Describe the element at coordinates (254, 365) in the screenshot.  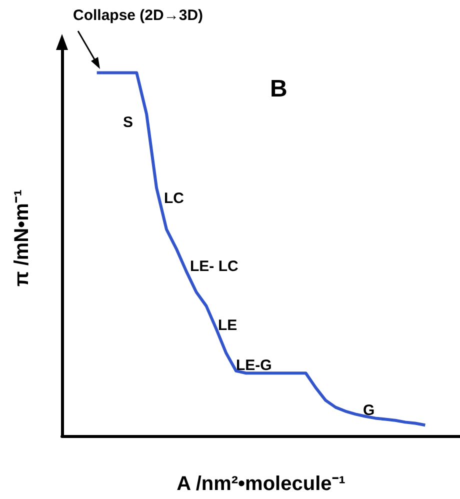
I see `annotation: LE-G` at that location.